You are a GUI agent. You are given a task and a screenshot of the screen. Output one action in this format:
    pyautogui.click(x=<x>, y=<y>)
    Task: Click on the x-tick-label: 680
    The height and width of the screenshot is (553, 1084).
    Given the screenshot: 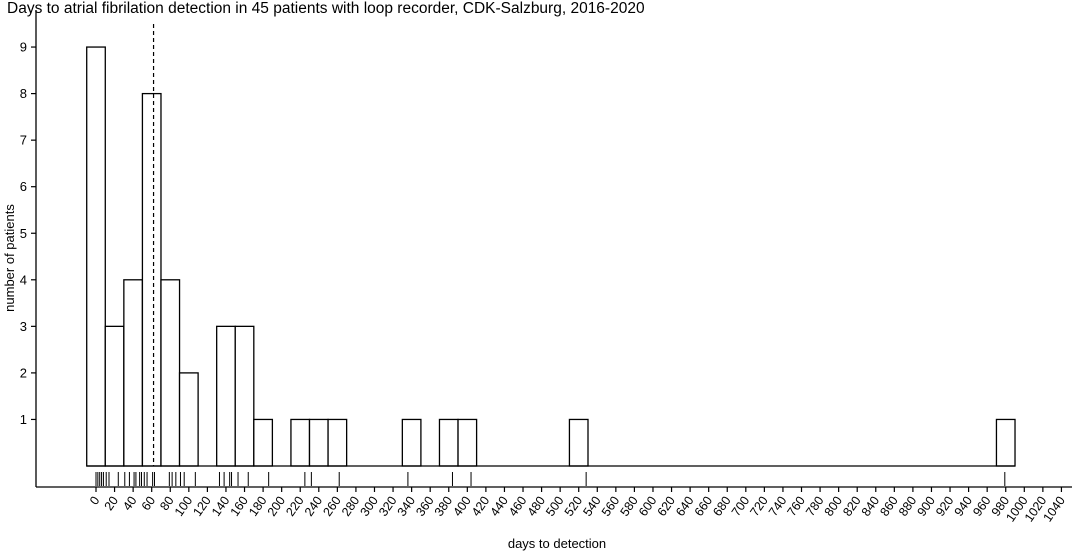 What is the action you would take?
    pyautogui.click(x=721, y=506)
    